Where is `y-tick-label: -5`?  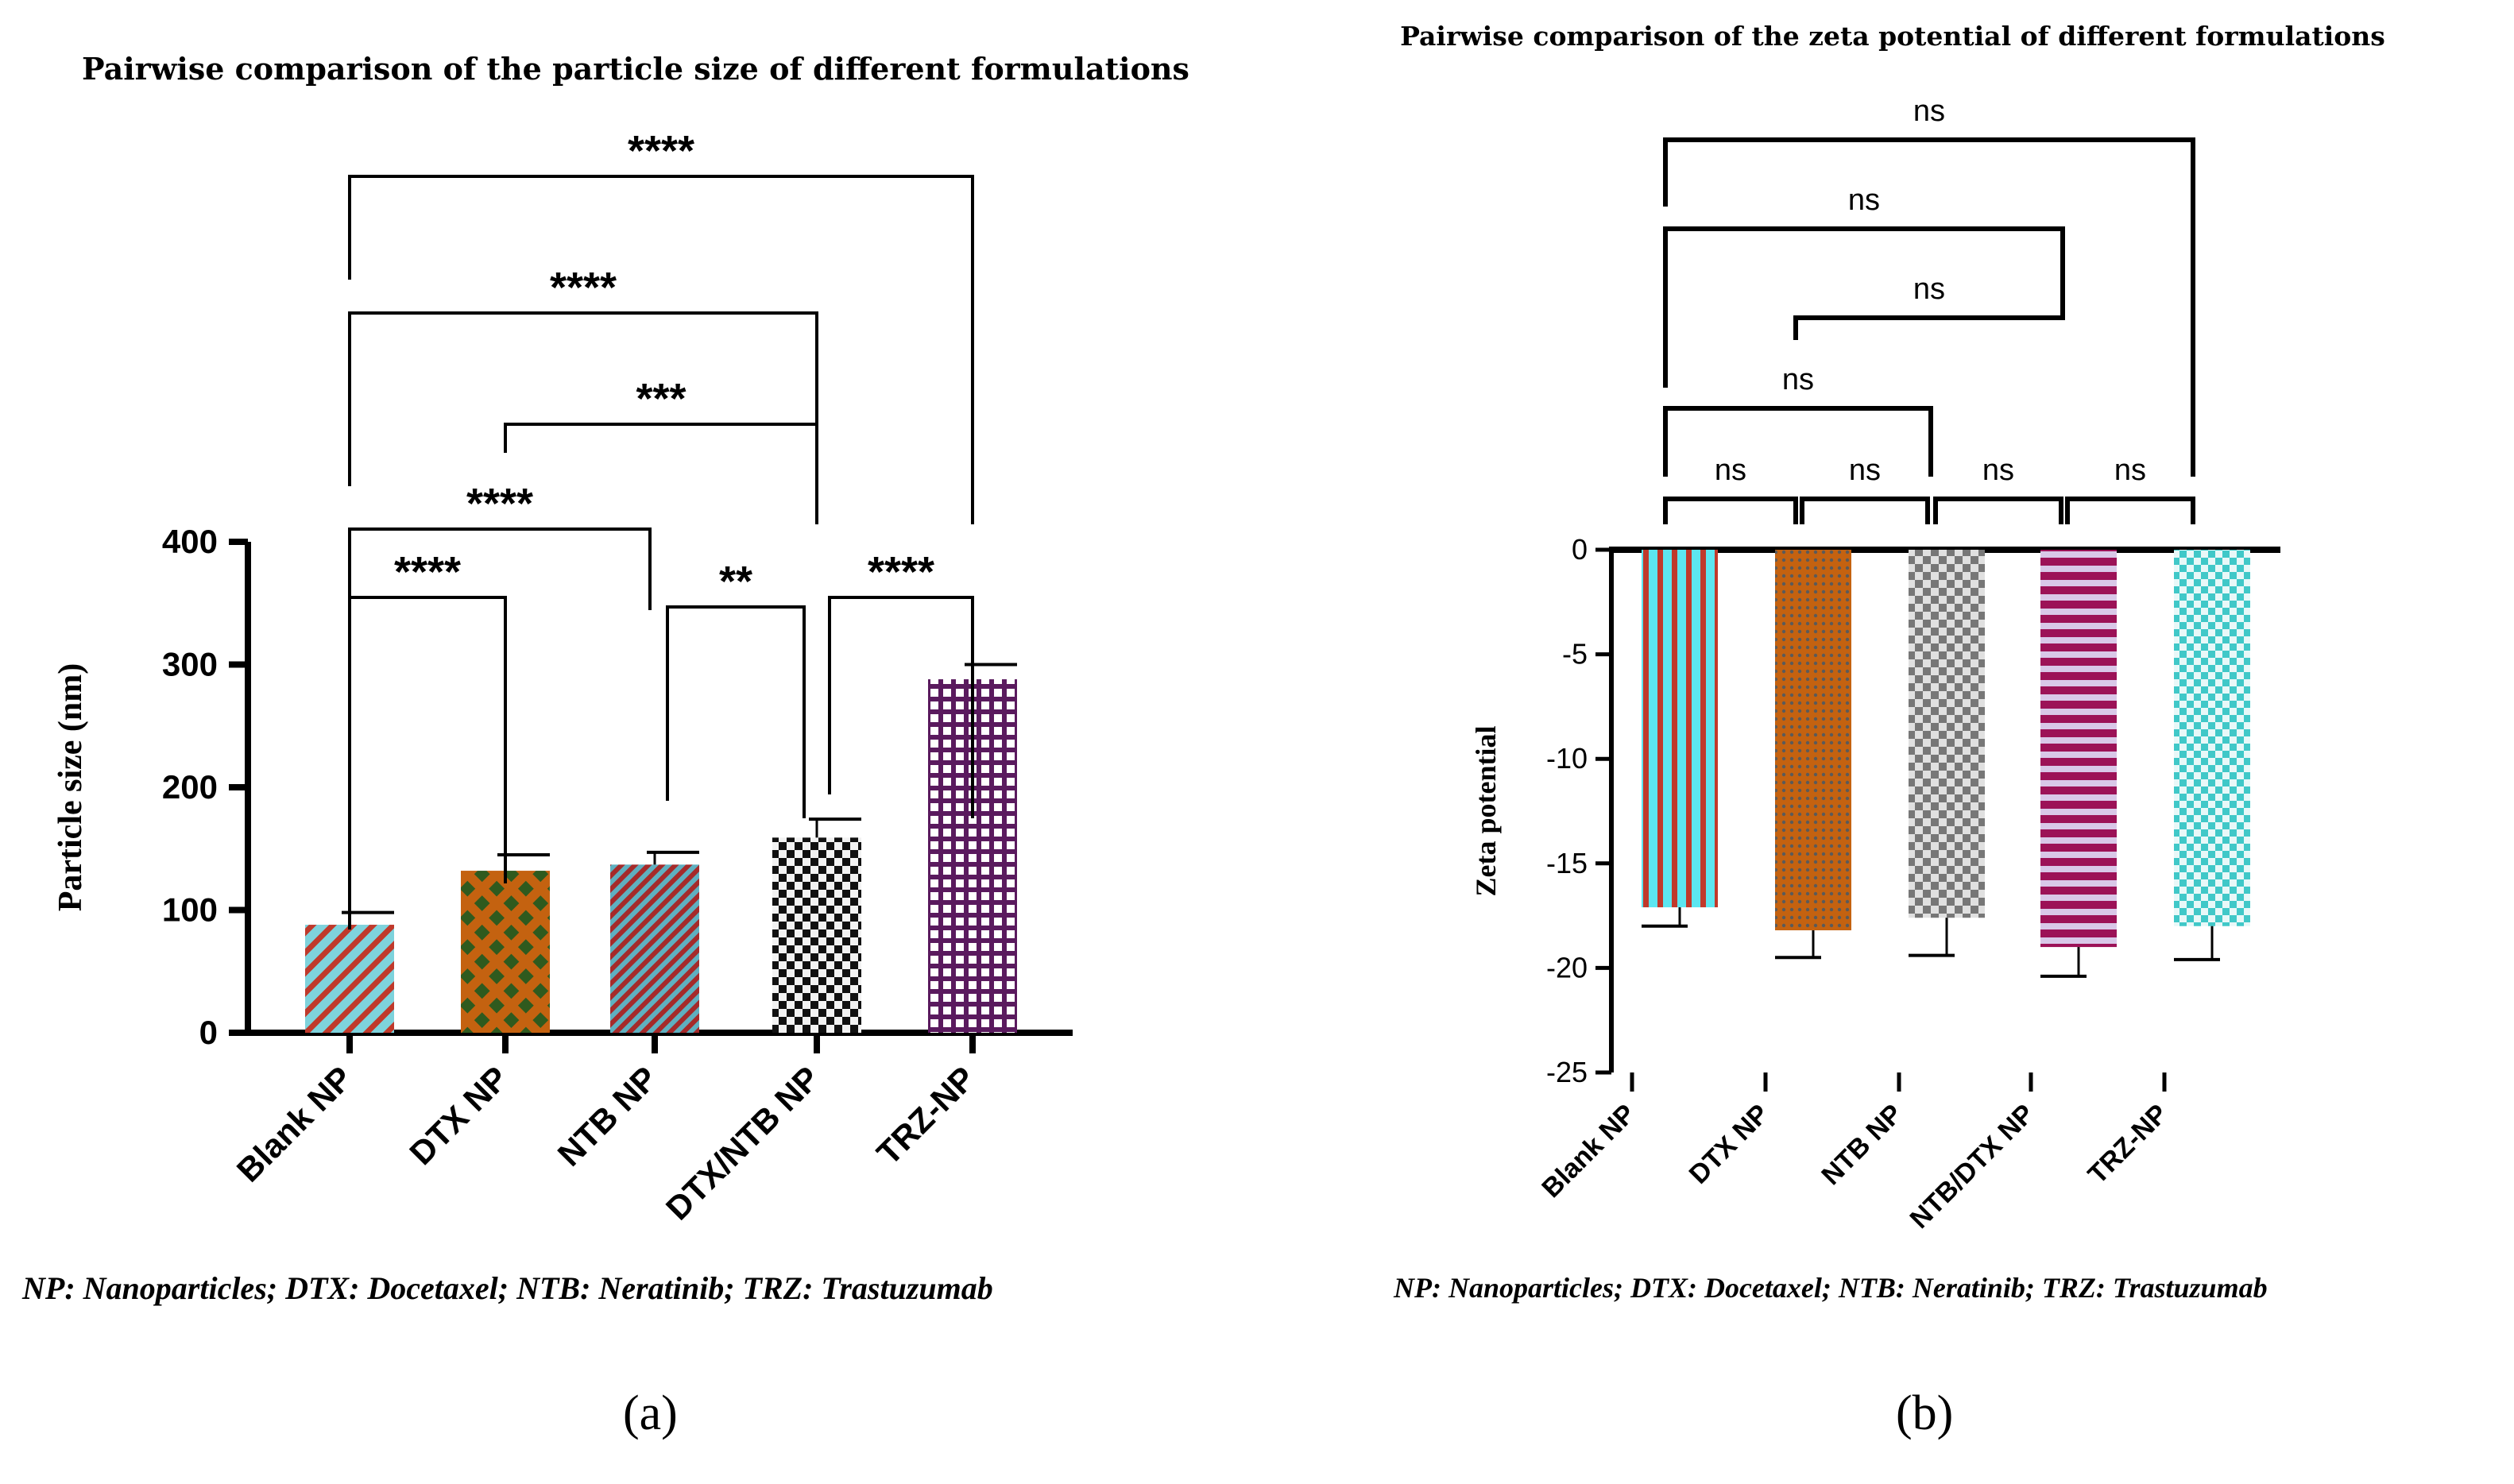 y-tick-label: -5 is located at coordinates (1575, 654).